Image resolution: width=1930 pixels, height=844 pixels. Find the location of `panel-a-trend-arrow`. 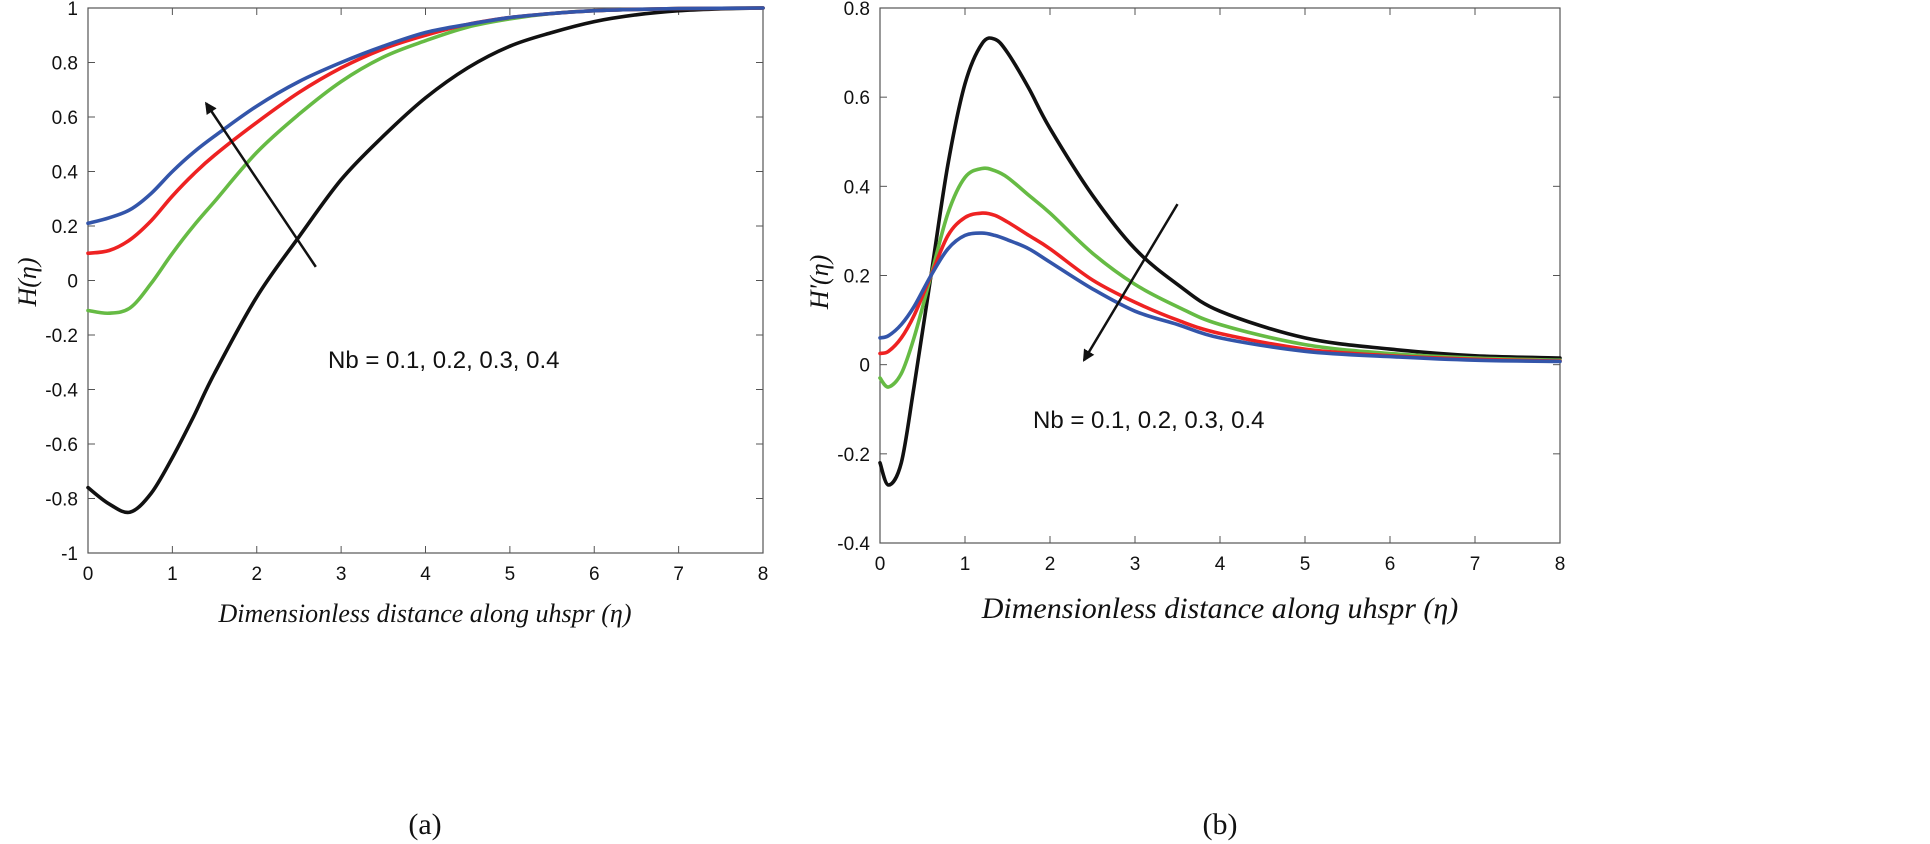

panel-a-trend-arrow is located at coordinates (261, 184).